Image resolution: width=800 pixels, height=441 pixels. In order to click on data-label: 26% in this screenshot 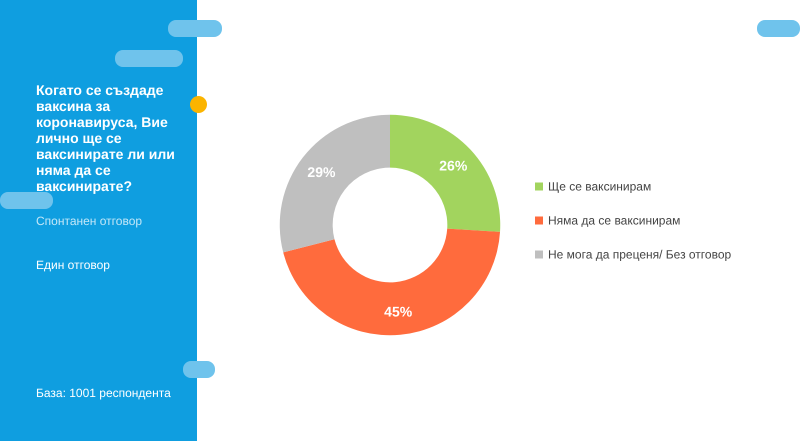, I will do `click(453, 166)`.